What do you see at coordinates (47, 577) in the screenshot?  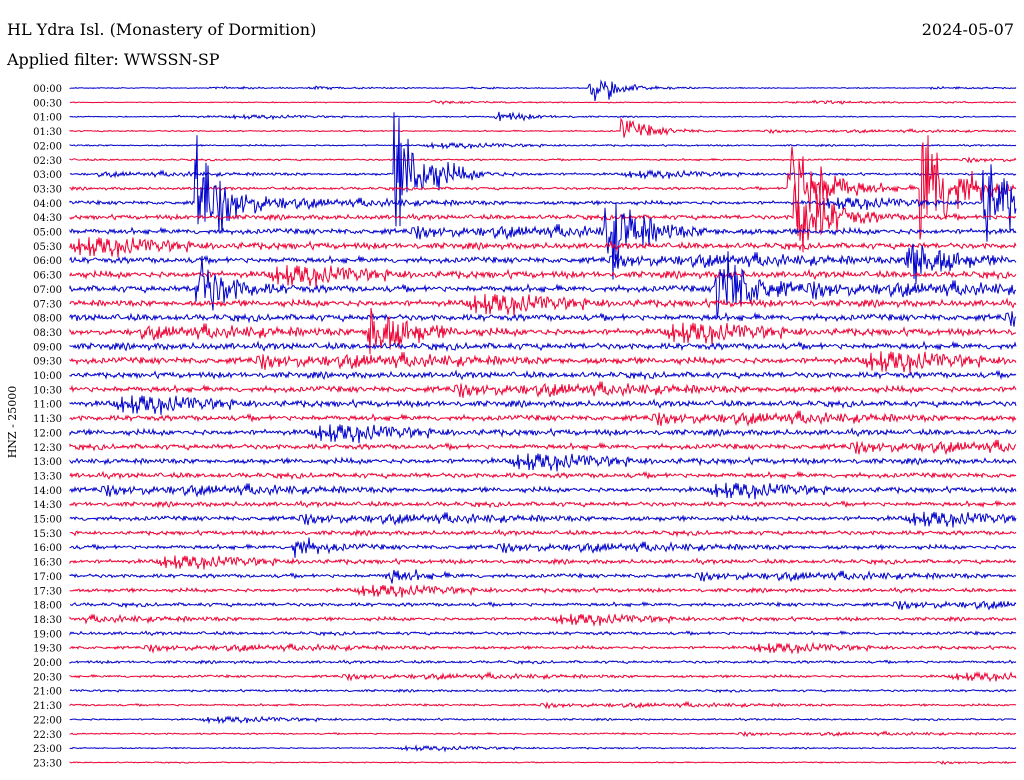 I see `row-time-label: 17:00` at bounding box center [47, 577].